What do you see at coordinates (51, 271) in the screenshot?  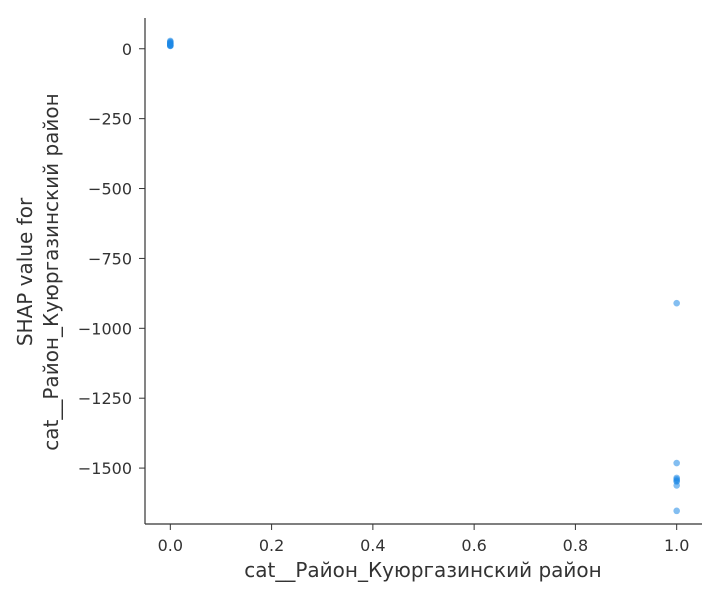 I see `y-axis-label-line-2: cat__Район_Куюргазинский район` at bounding box center [51, 271].